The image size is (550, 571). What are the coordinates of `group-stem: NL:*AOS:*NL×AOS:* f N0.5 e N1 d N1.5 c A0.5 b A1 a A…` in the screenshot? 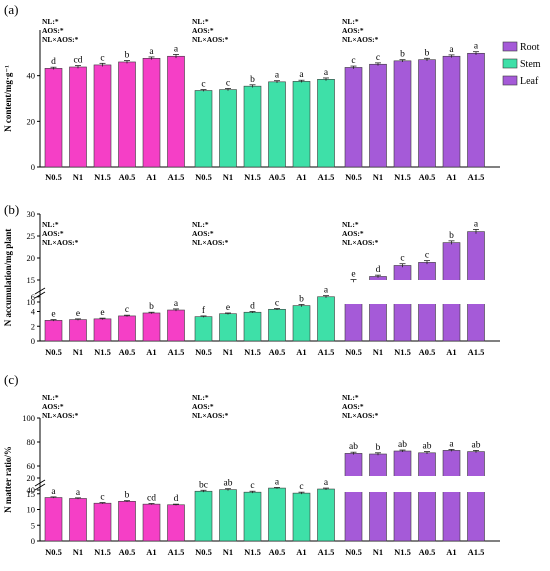 It's located at (263, 288).